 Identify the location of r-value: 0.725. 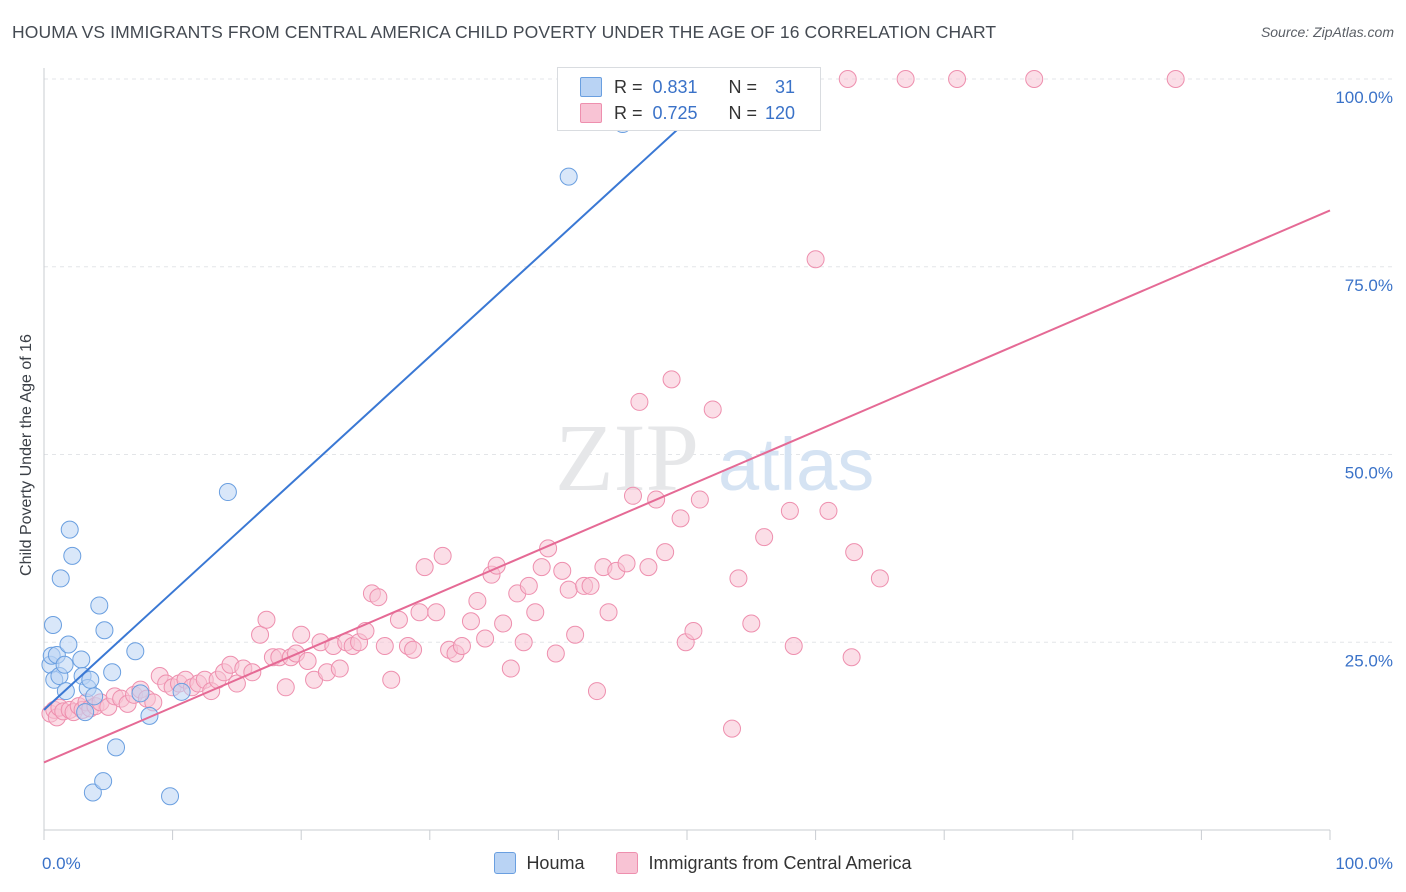
(675, 112).